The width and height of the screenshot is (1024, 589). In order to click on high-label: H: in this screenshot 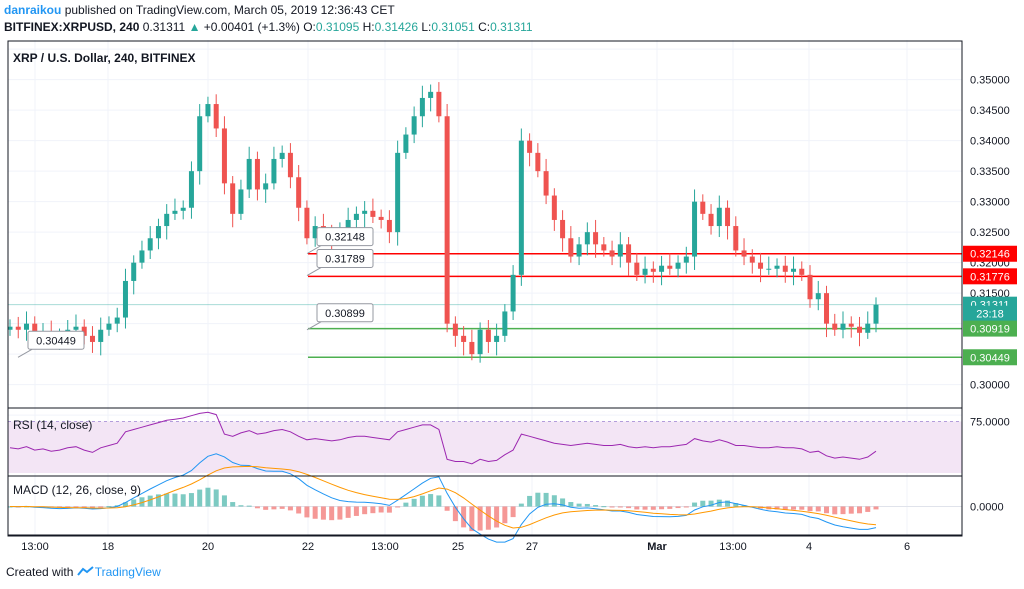, I will do `click(368, 27)`.